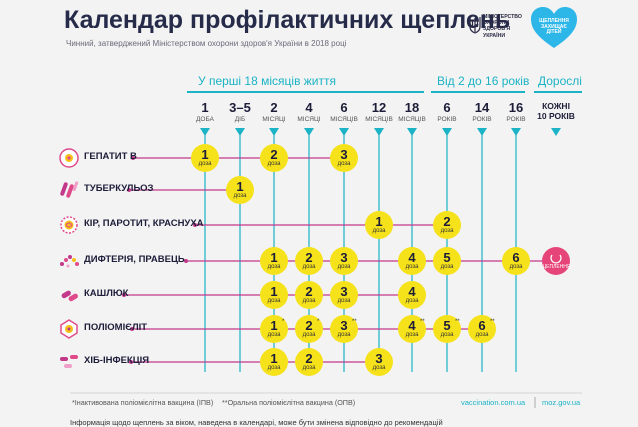 This screenshot has height=427, width=638. Describe the element at coordinates (240, 186) in the screenshot. I see `dose-number-1-0: 1` at that location.